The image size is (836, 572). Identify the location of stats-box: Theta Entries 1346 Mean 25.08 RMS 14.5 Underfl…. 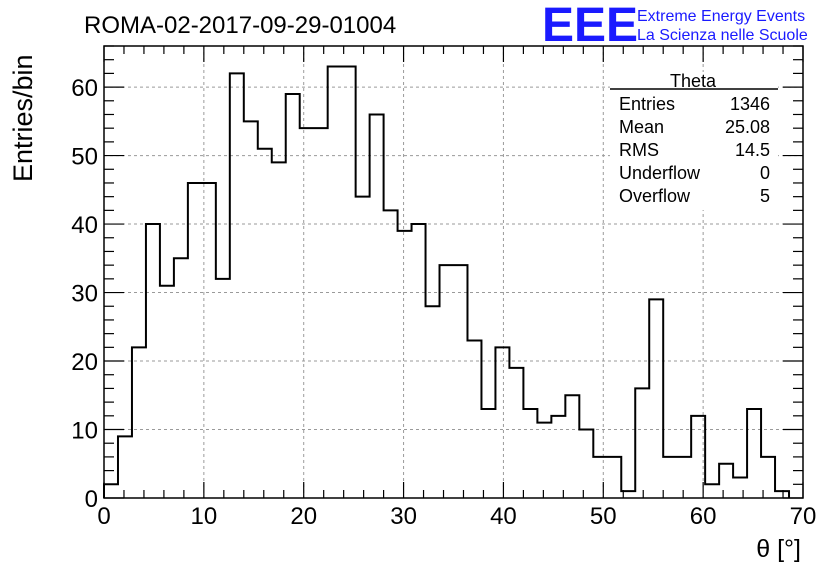
(694, 140).